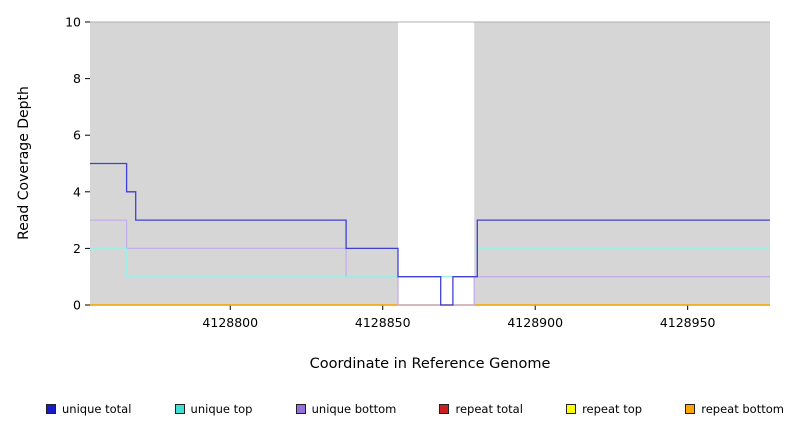  Describe the element at coordinates (430, 364) in the screenshot. I see `x-axis-label: Coordinate in Reference Genome` at that location.